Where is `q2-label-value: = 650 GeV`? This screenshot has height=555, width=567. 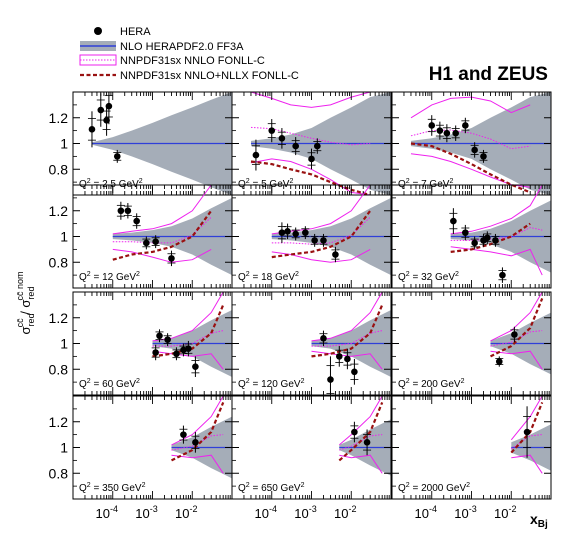
q2-label-value: = 650 GeV is located at coordinates (275, 488).